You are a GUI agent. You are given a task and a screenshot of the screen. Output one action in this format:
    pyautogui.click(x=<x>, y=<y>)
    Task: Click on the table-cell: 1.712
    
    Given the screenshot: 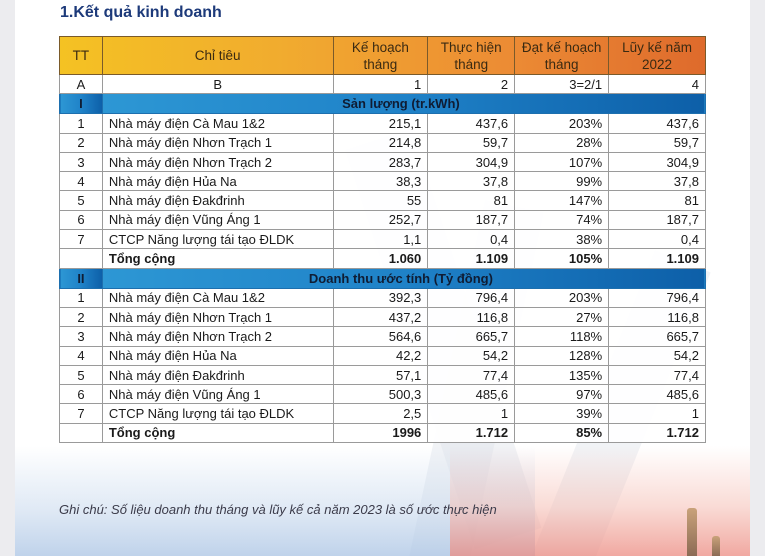 What is the action you would take?
    pyautogui.click(x=657, y=433)
    